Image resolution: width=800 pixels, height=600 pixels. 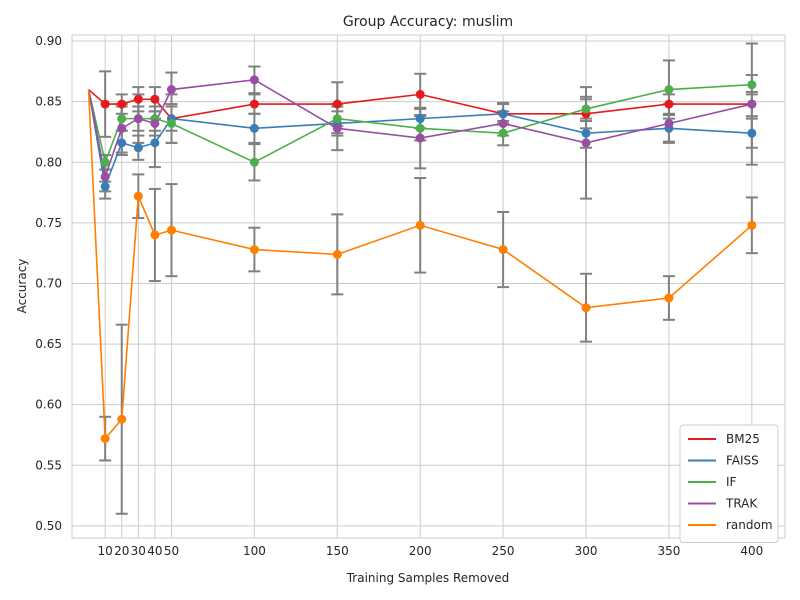 I want to click on y-tick-label: 0.85, so click(x=48, y=102).